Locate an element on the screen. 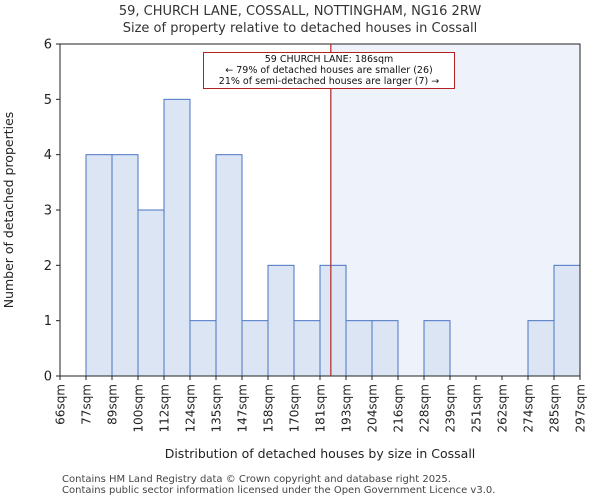  x-tick-label: 158sqm is located at coordinates (269, 408).